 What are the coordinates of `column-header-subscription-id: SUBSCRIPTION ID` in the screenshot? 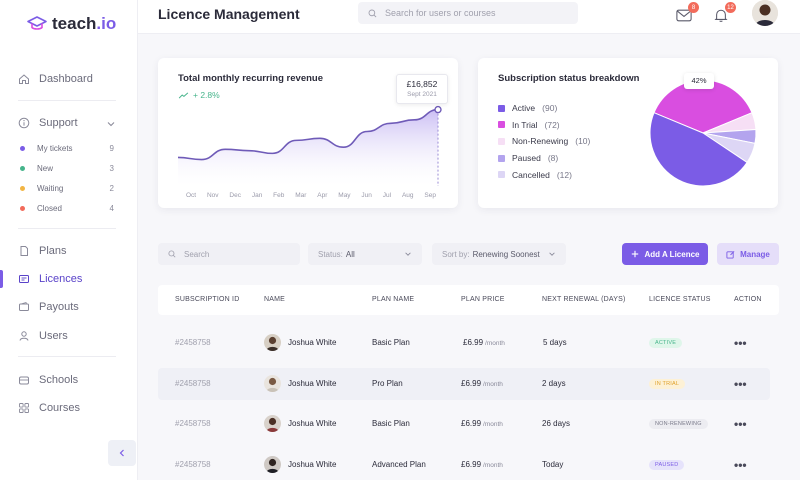 It's located at (207, 299).